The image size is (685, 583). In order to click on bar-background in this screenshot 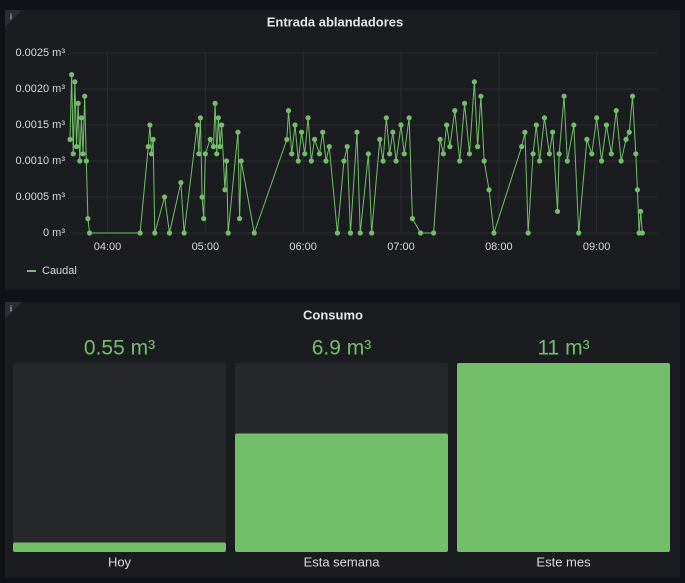, I will do `click(119, 457)`.